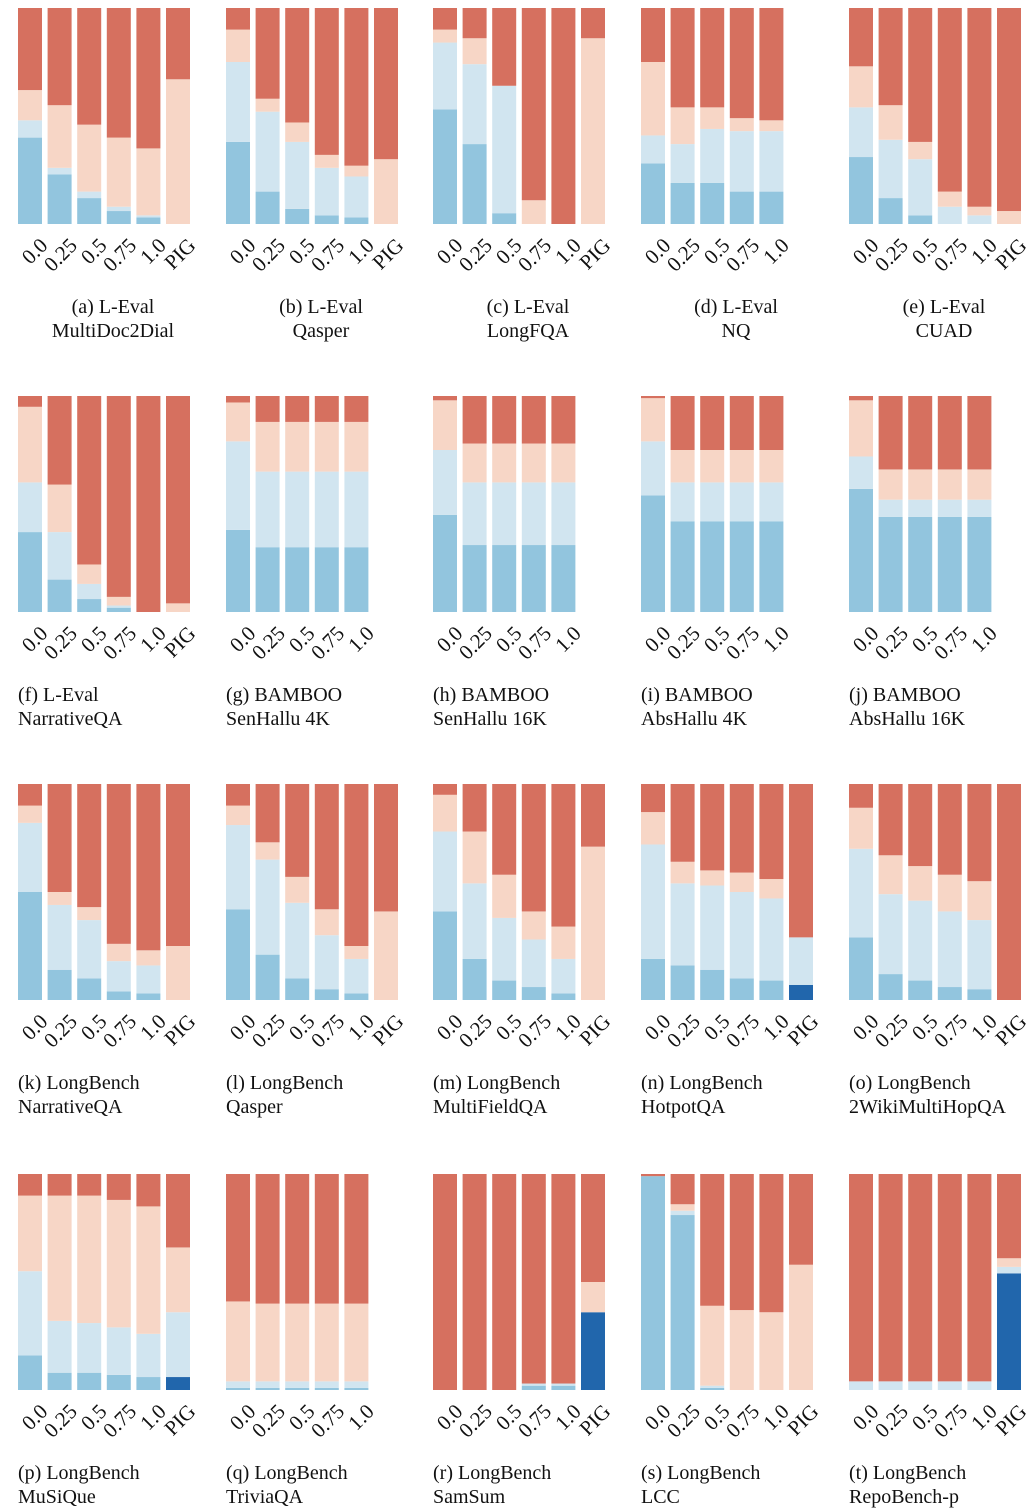  What do you see at coordinates (284, 695) in the screenshot?
I see `caption-title: (g) BAMBOO` at bounding box center [284, 695].